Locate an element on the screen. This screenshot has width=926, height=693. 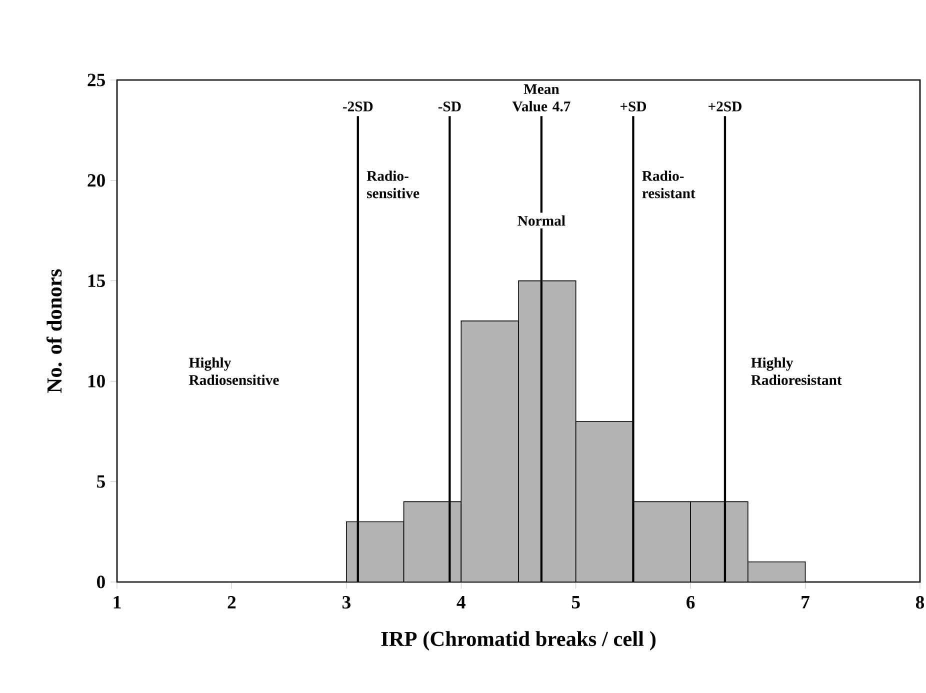
x-tick-label: 8 is located at coordinates (920, 602).